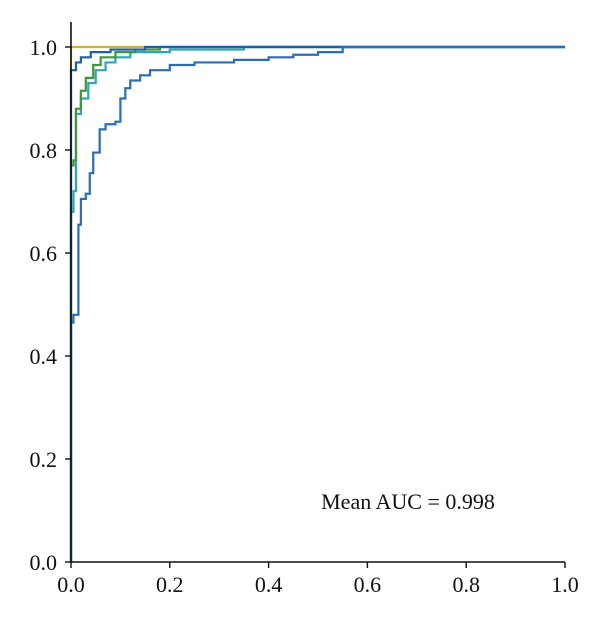 Image resolution: width=600 pixels, height=618 pixels. I want to click on x-tick-layer: 0.0 0.2 0.4 0.6 0.8 1.0, so click(318, 579).